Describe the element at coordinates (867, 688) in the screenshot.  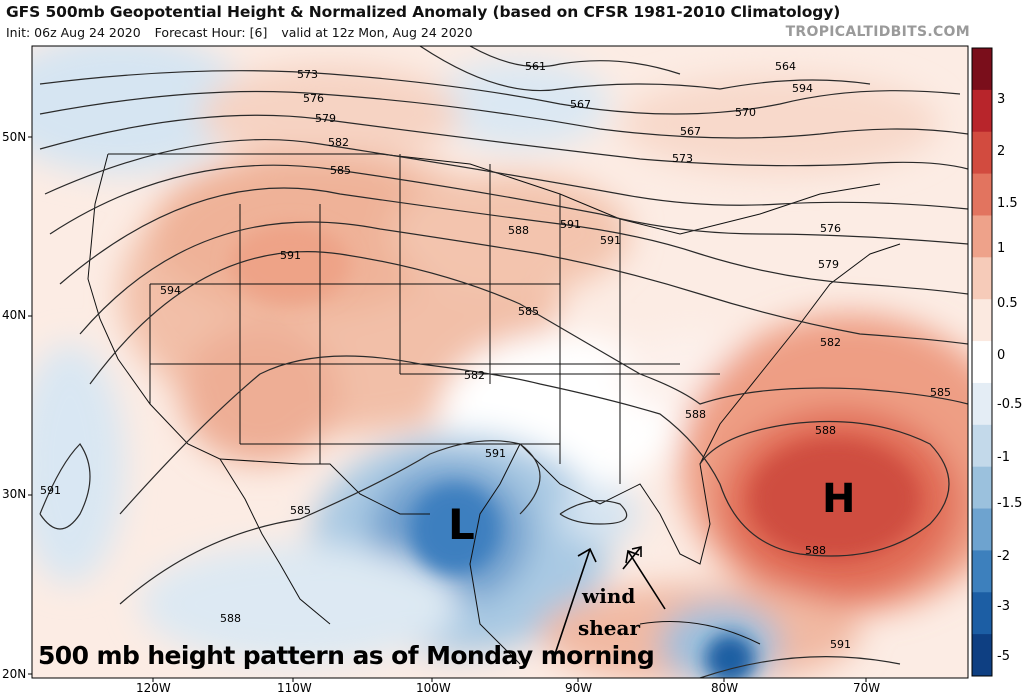
I see `lon-label-70w: 70W` at that location.